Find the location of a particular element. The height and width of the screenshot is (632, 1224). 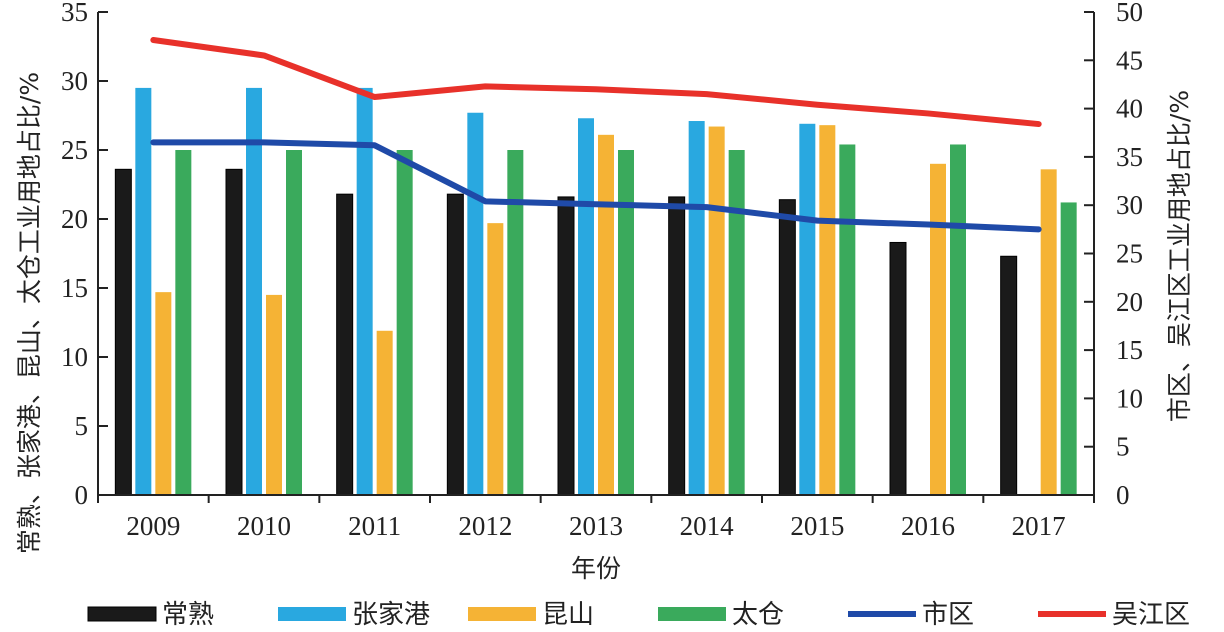

legend-item-吴江区: 吴江区 is located at coordinates (1114, 615).